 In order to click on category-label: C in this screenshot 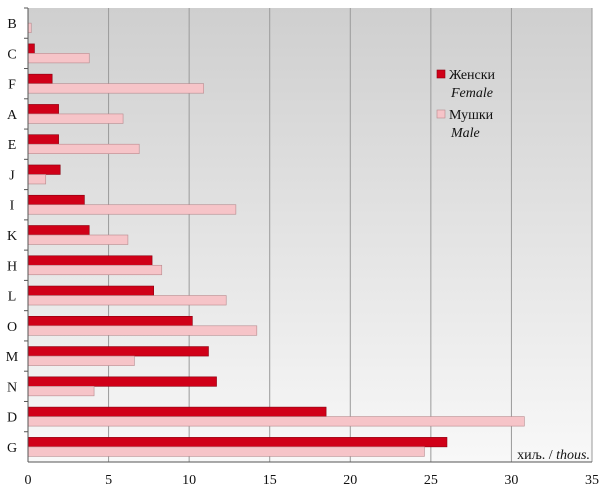, I will do `click(11, 54)`.